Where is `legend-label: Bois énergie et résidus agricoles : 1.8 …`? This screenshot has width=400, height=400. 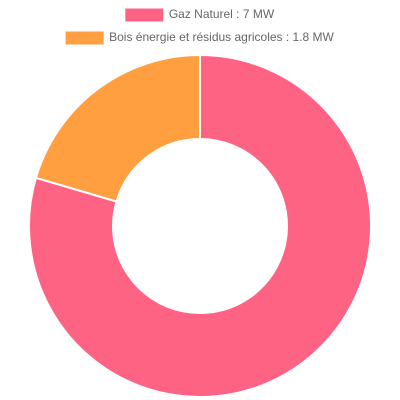 legend-label: Bois énergie et résidus agricoles : 1.8 … is located at coordinates (221, 37).